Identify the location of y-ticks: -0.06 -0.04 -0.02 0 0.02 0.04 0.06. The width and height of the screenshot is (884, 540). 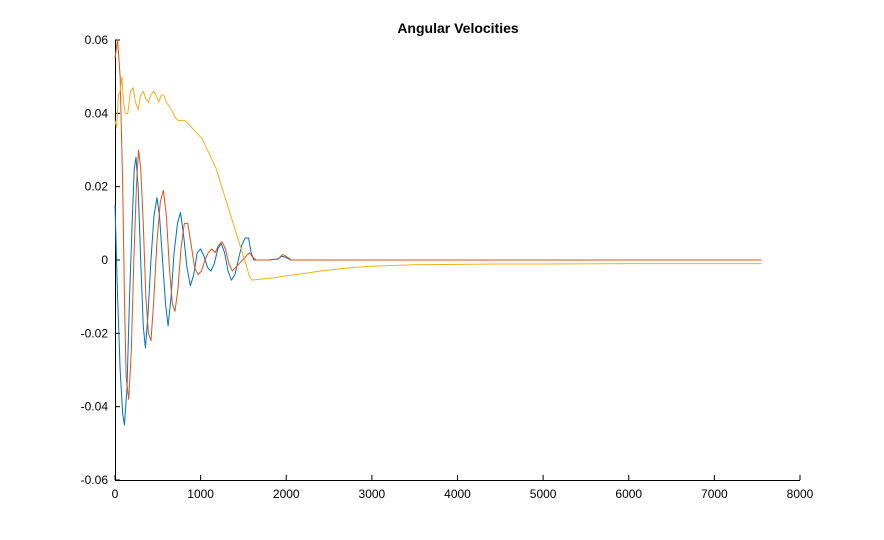
(100, 260).